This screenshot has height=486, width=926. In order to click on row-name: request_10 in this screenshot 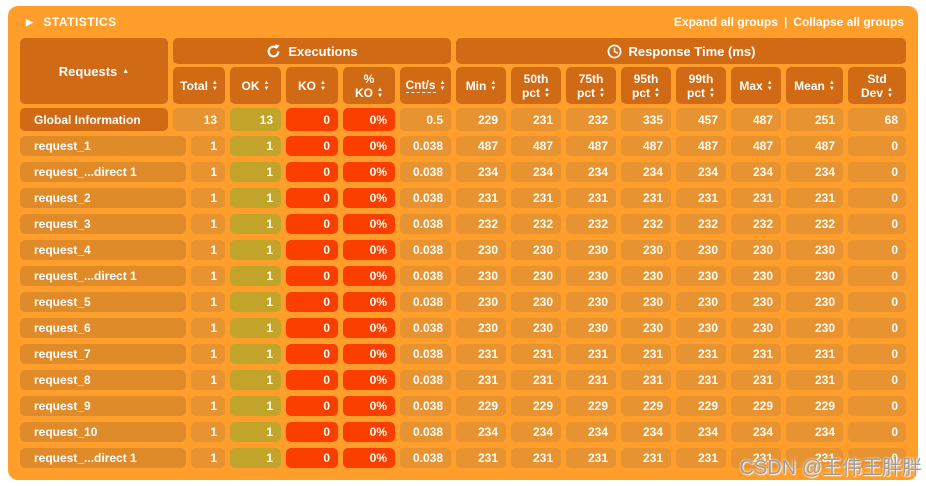, I will do `click(103, 432)`.